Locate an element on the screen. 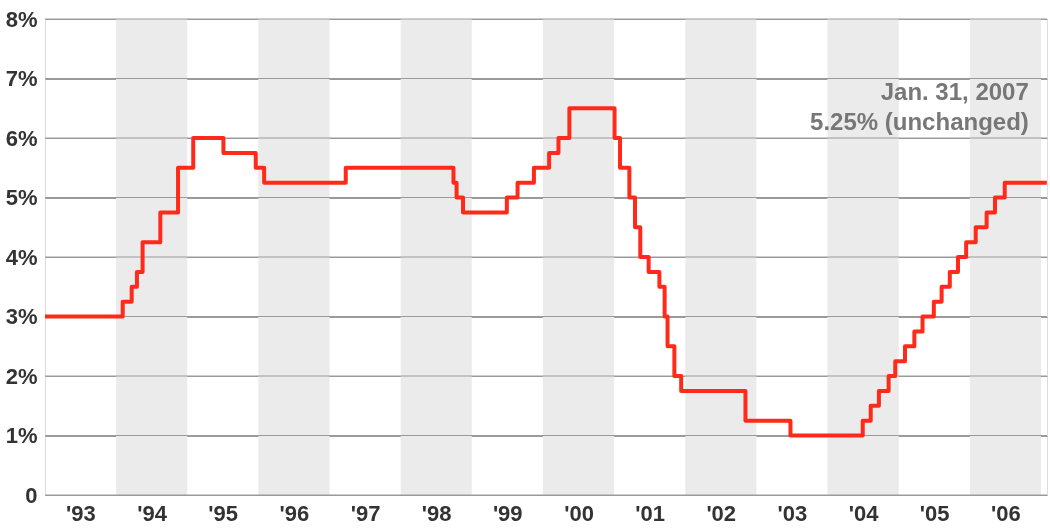 This screenshot has width=1050, height=529. x-tick-label: '06 is located at coordinates (1005, 513).